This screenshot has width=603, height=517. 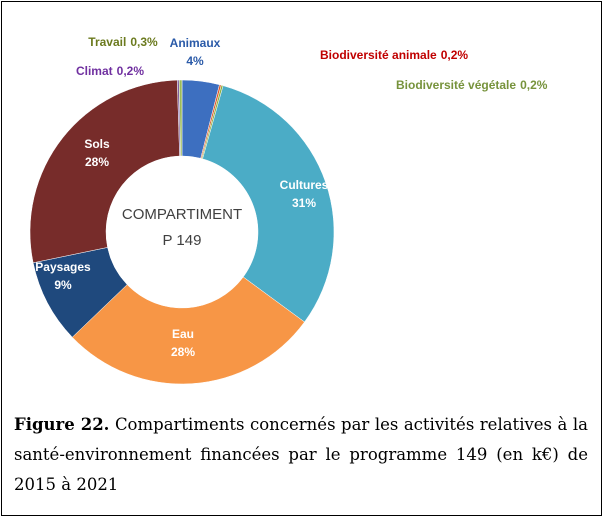 What do you see at coordinates (97, 144) in the screenshot?
I see `category-label: Sols` at bounding box center [97, 144].